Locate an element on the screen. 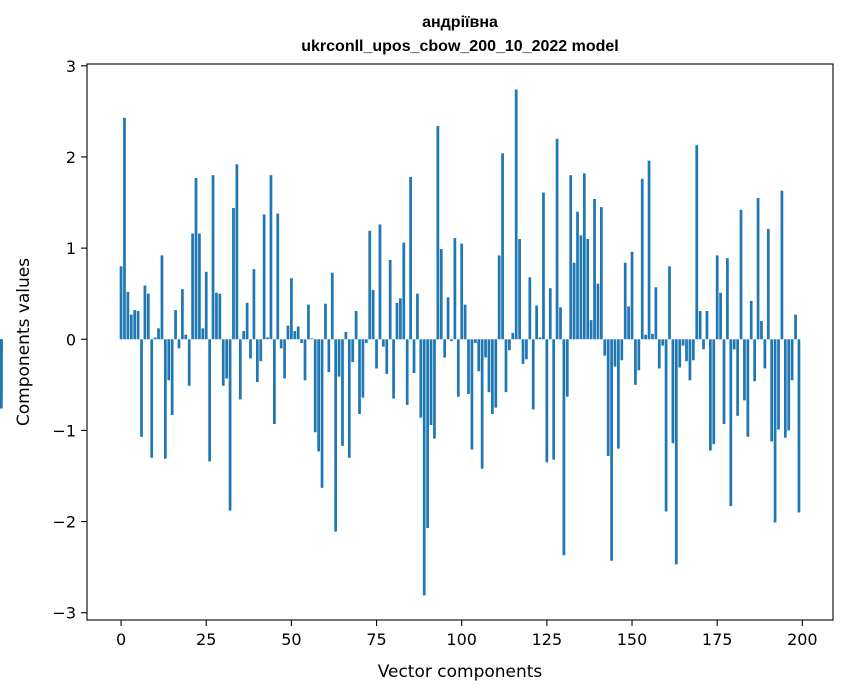 This screenshot has width=847, height=696. x-tick-label-75: 75 is located at coordinates (376, 639).